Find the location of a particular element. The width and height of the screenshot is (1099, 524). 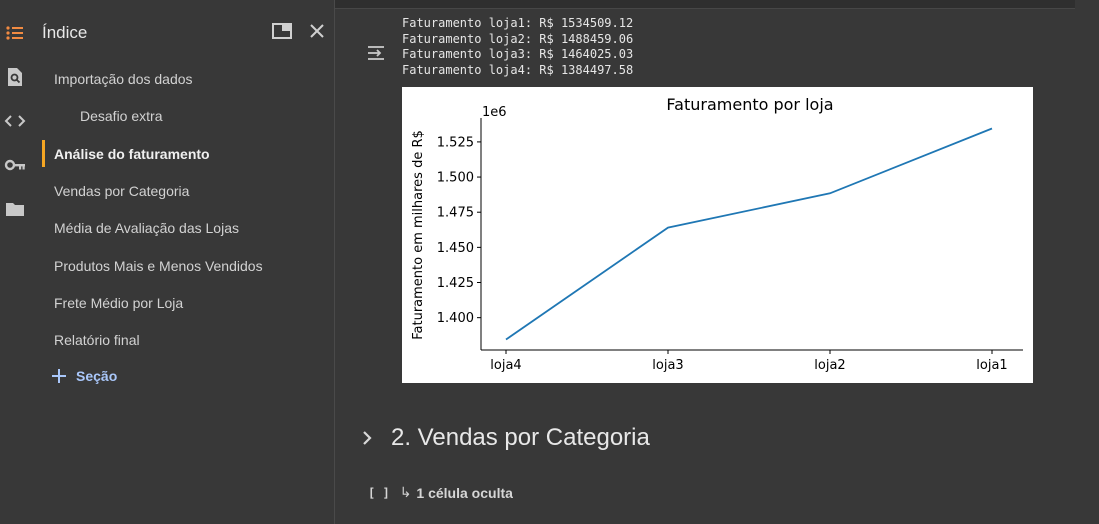

output-toggle-icon is located at coordinates (376, 53).